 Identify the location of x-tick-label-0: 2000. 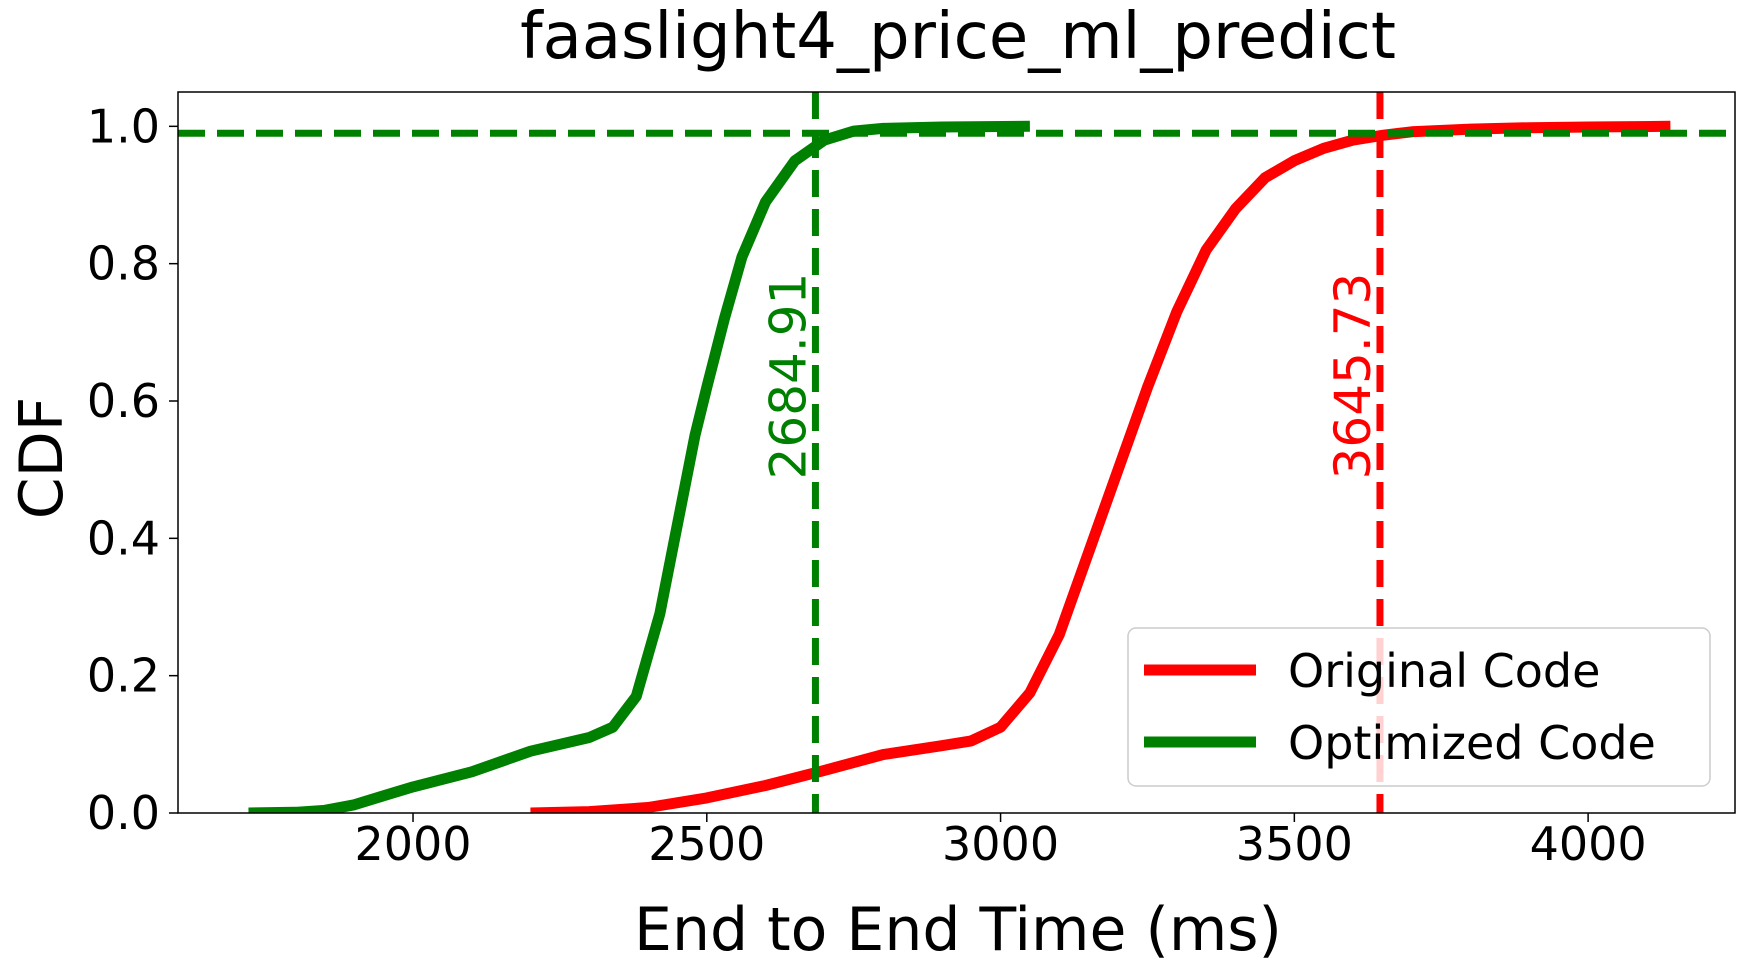
(412, 844).